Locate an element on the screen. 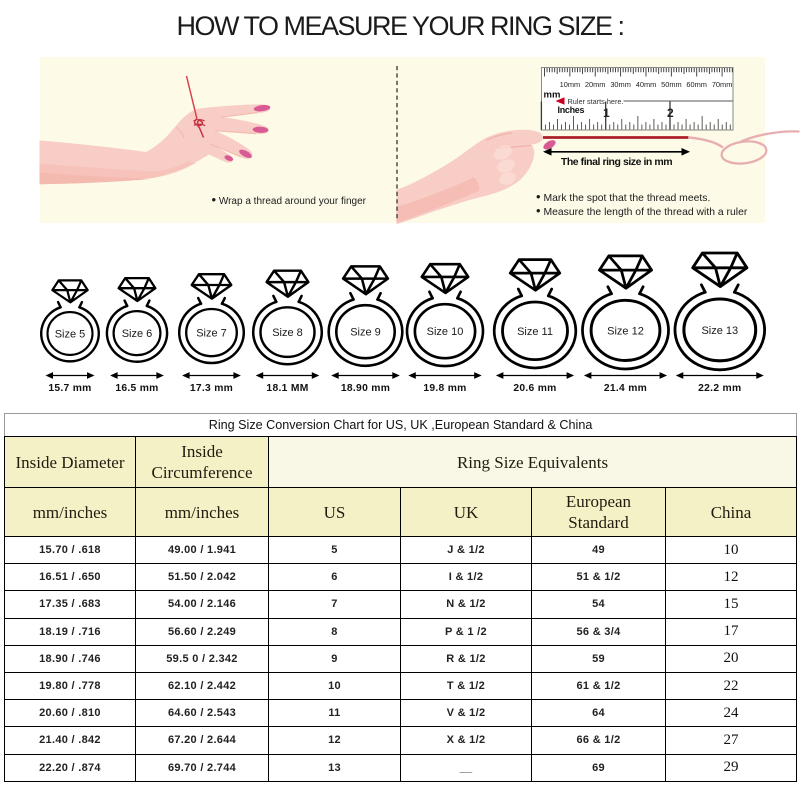 This screenshot has width=800, height=800. svg-text: 15.7 mm is located at coordinates (69, 388).